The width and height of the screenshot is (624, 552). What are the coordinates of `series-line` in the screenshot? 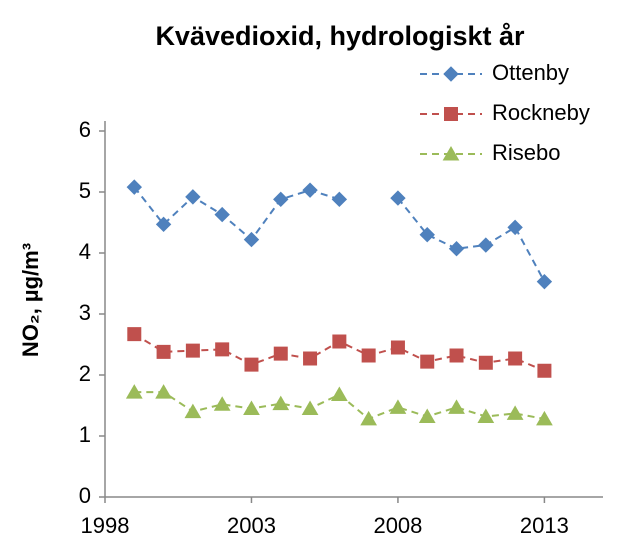 It's located at (339, 234).